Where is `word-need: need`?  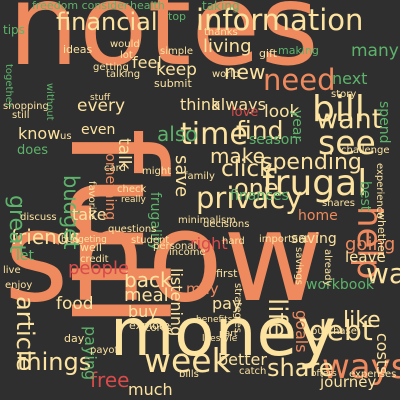 word-need: need is located at coordinates (299, 80).